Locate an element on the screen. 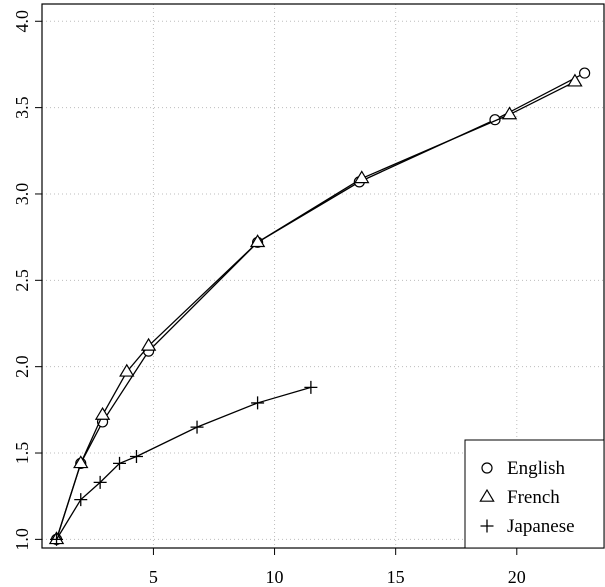  legend-label: English is located at coordinates (536, 468).